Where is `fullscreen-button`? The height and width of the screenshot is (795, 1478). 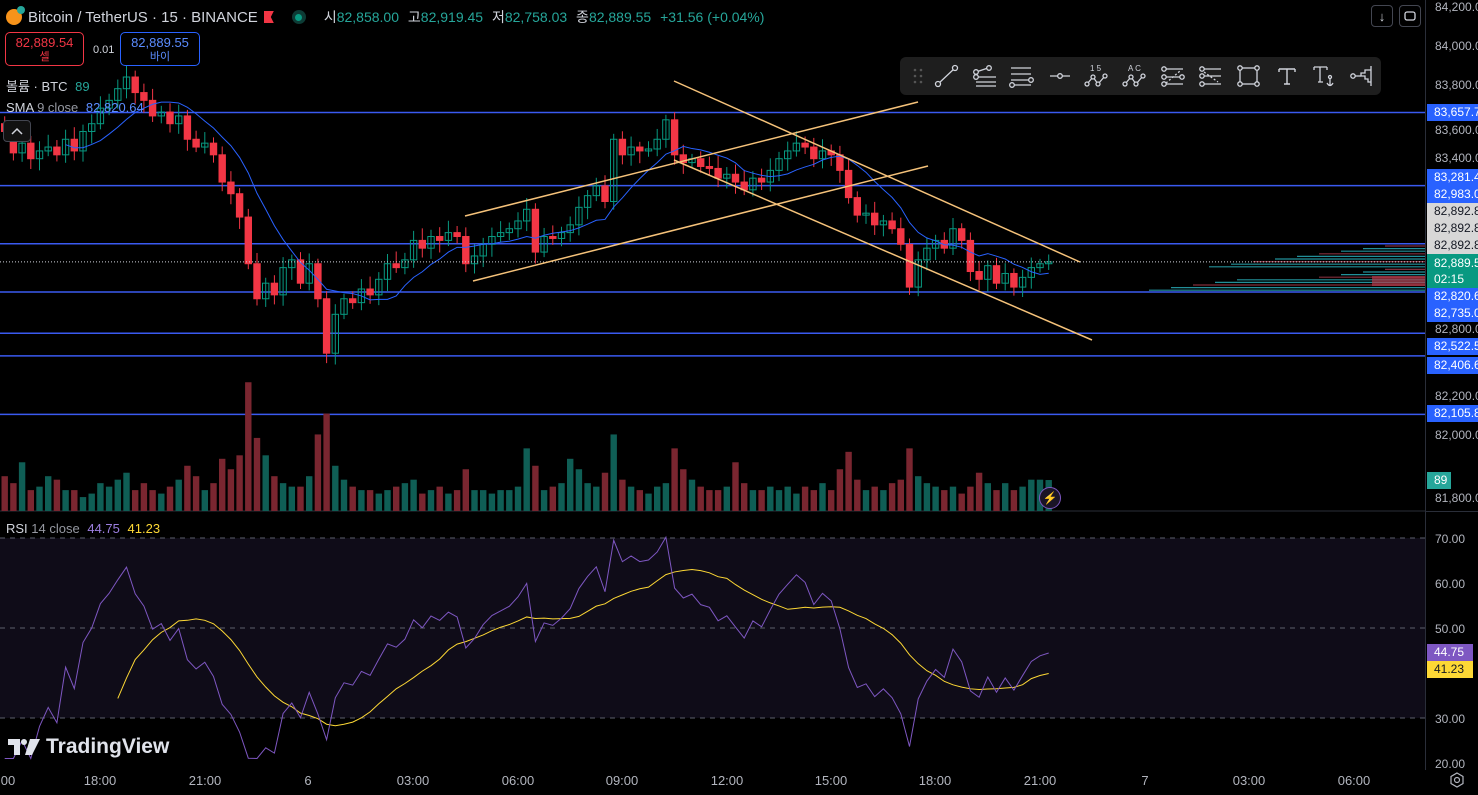 fullscreen-button is located at coordinates (1410, 16).